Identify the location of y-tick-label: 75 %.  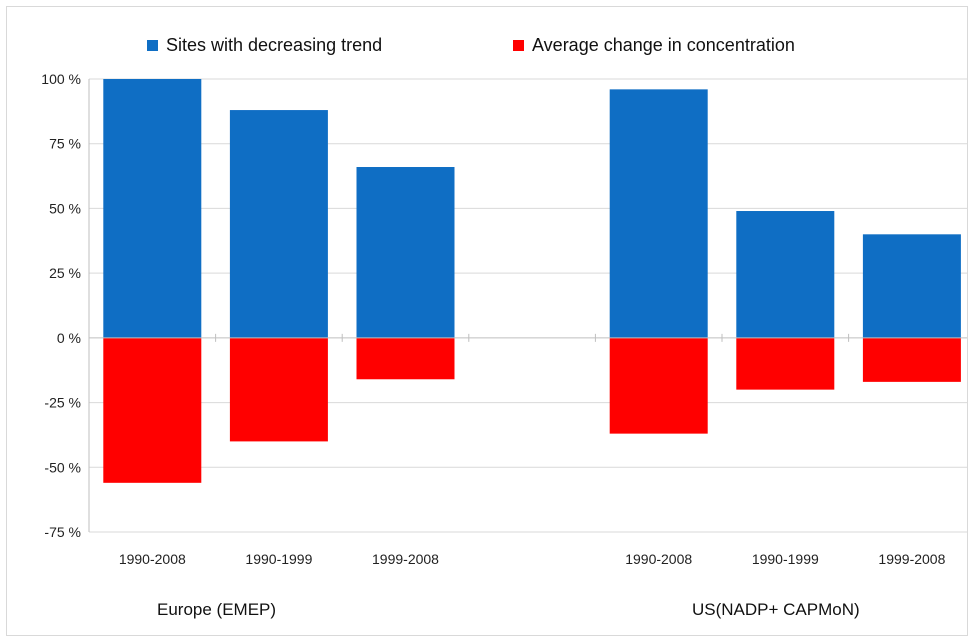
(65, 144).